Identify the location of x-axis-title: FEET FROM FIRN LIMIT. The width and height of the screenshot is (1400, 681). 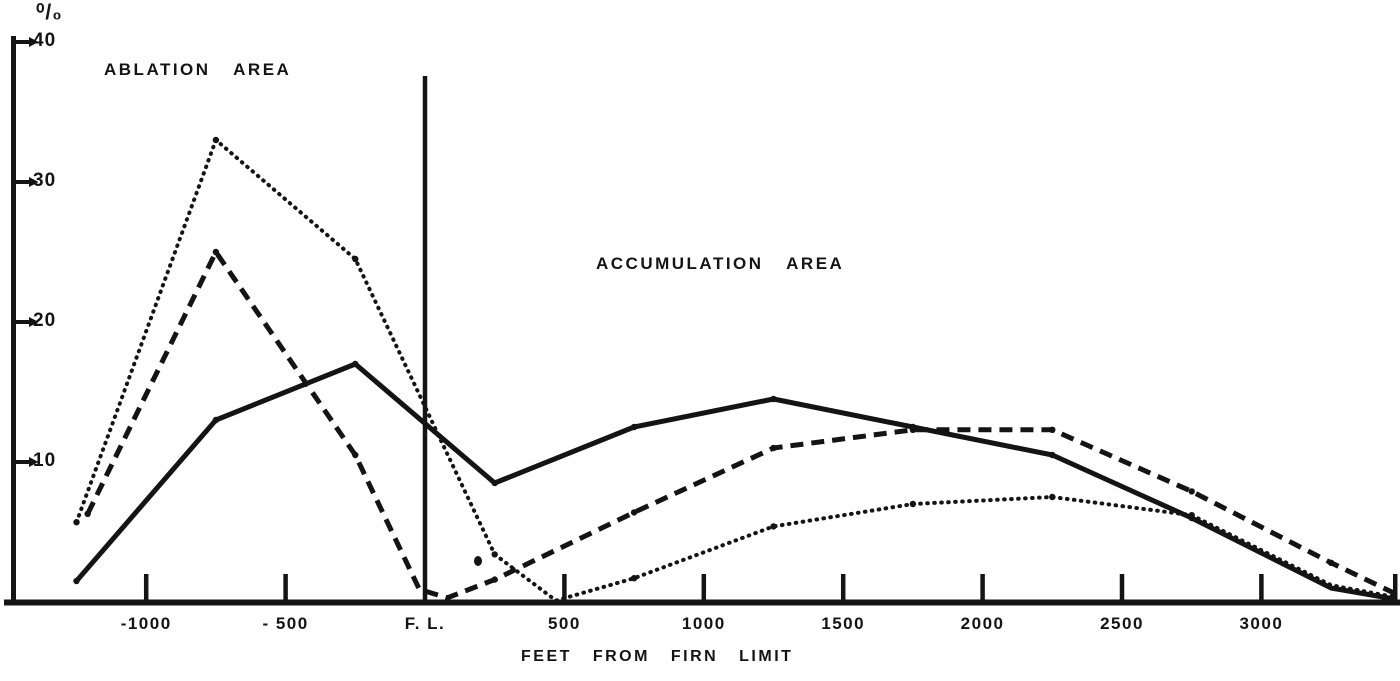
(657, 656).